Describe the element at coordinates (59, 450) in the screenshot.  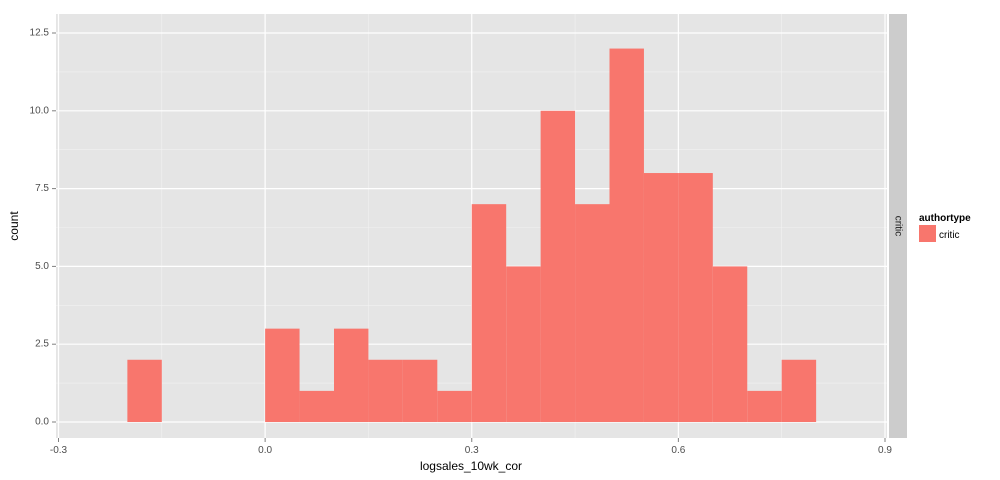
I see `x-tick-label: -0.3` at that location.